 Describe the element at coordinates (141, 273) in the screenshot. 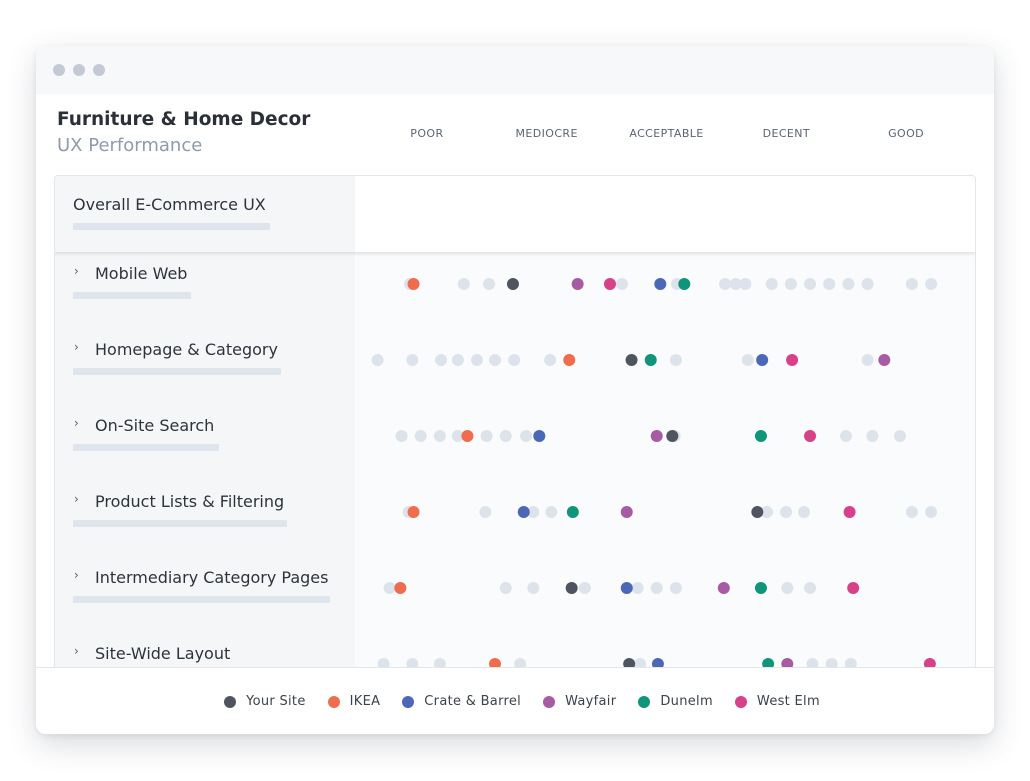

I see `row-label-mobile-web: Mobile Web` at that location.